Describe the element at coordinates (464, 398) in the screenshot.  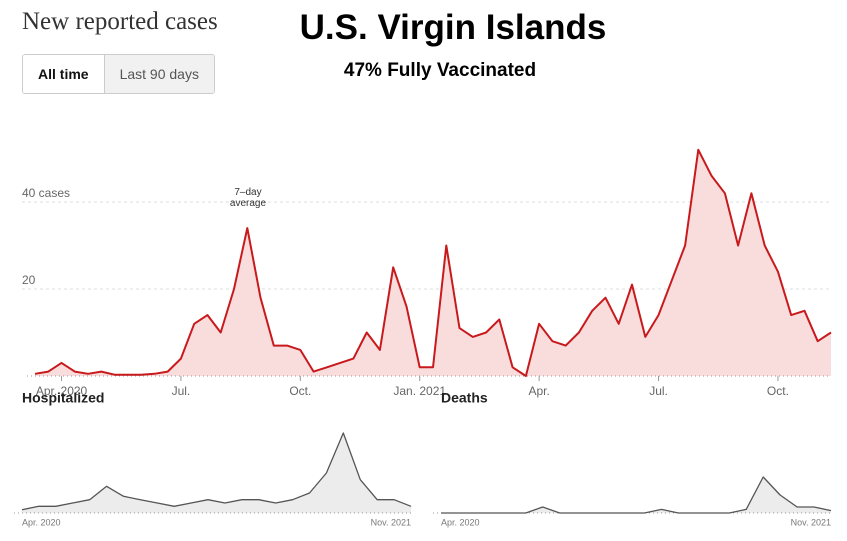
I see `chart-title: Deaths` at that location.